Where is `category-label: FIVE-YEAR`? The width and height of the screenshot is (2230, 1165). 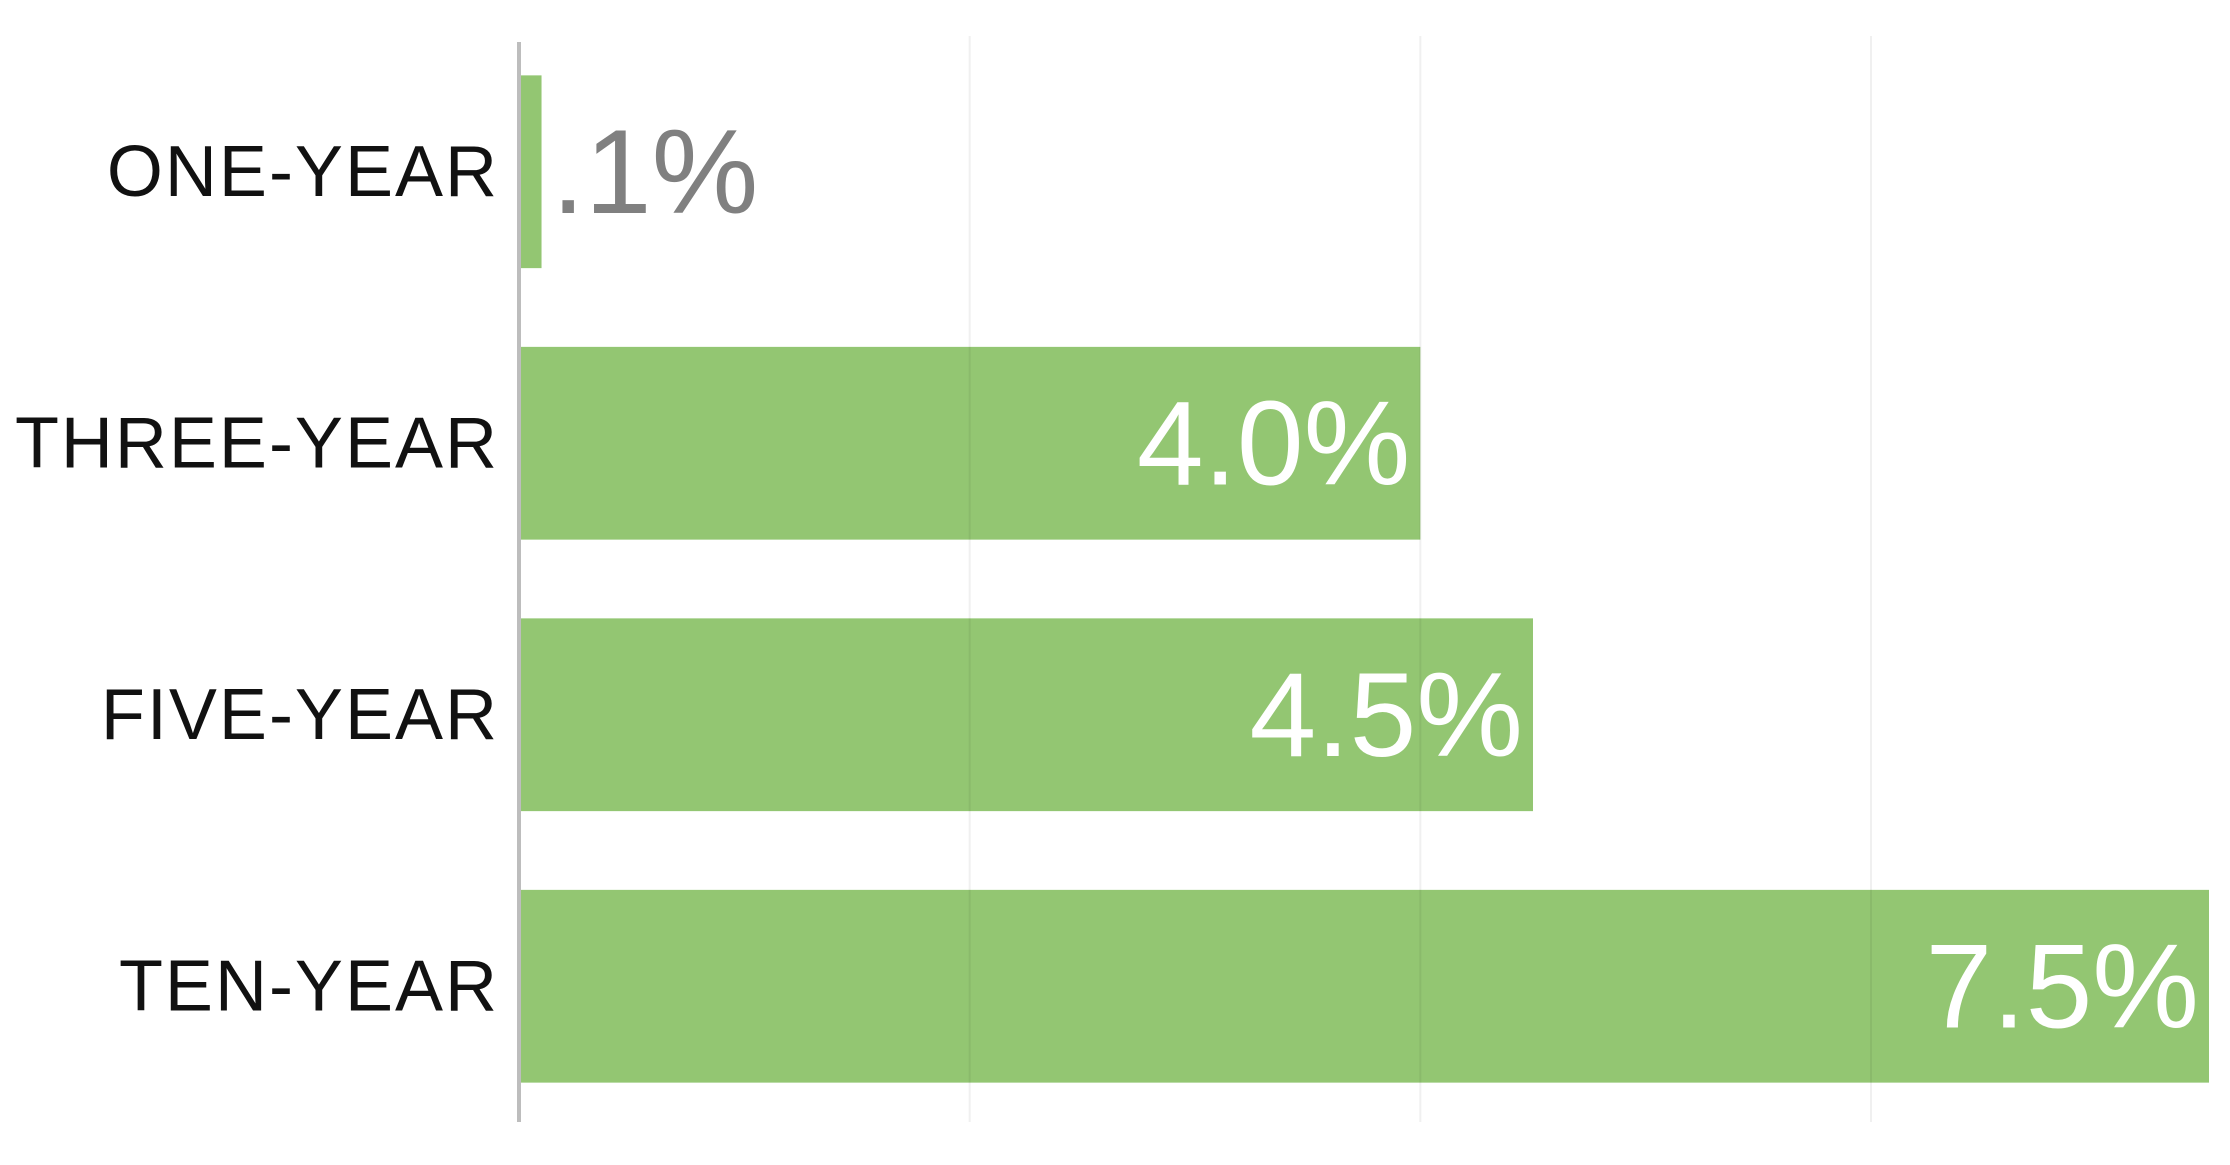
category-label: FIVE-YEAR is located at coordinates (300, 715).